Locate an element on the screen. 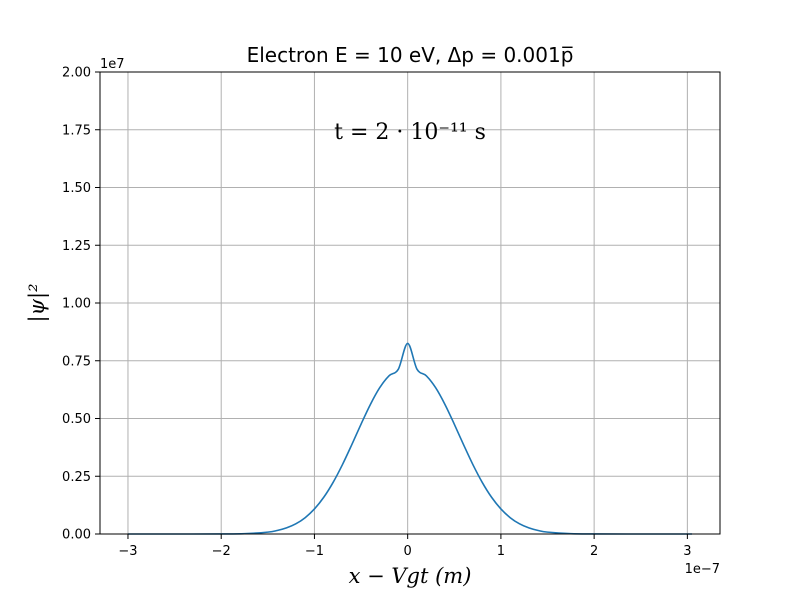  y-tick-label: 1.25 is located at coordinates (76, 246).